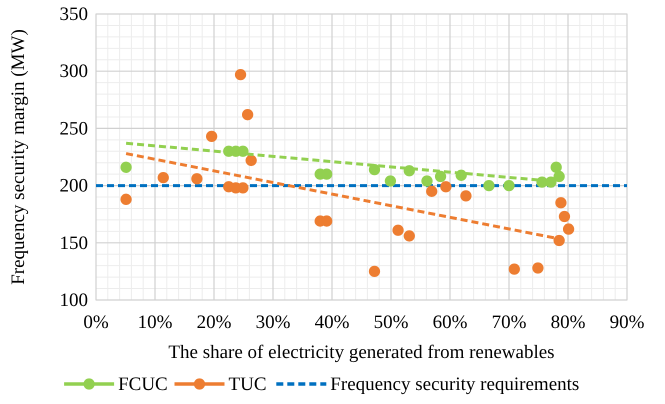 Image resolution: width=665 pixels, height=404 pixels. I want to click on y-tick-label: 350, so click(74, 14).